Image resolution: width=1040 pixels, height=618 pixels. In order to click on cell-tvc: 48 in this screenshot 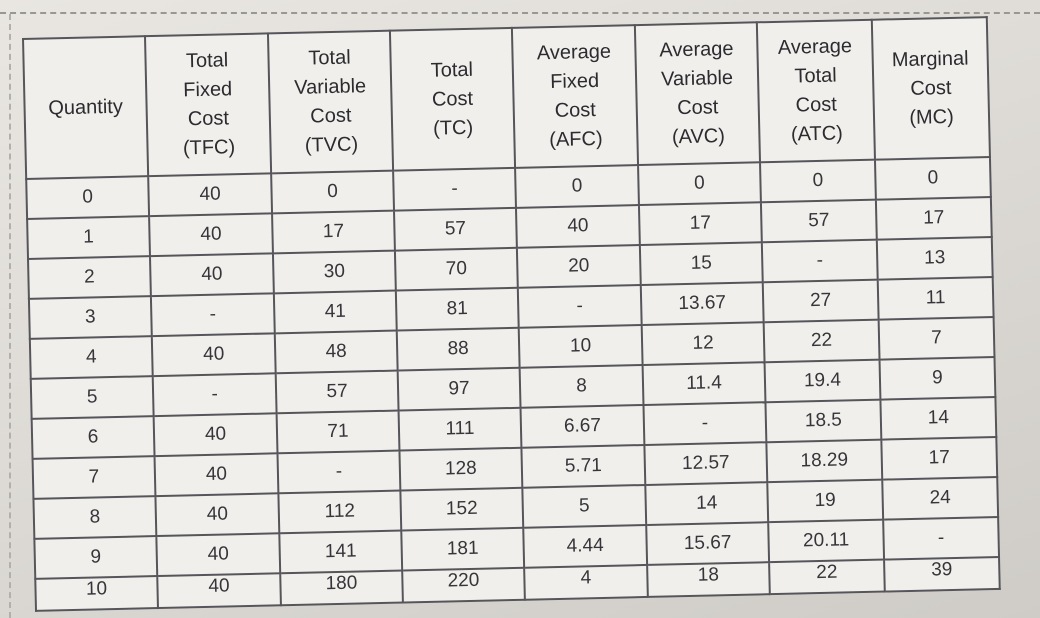, I will do `click(336, 352)`.